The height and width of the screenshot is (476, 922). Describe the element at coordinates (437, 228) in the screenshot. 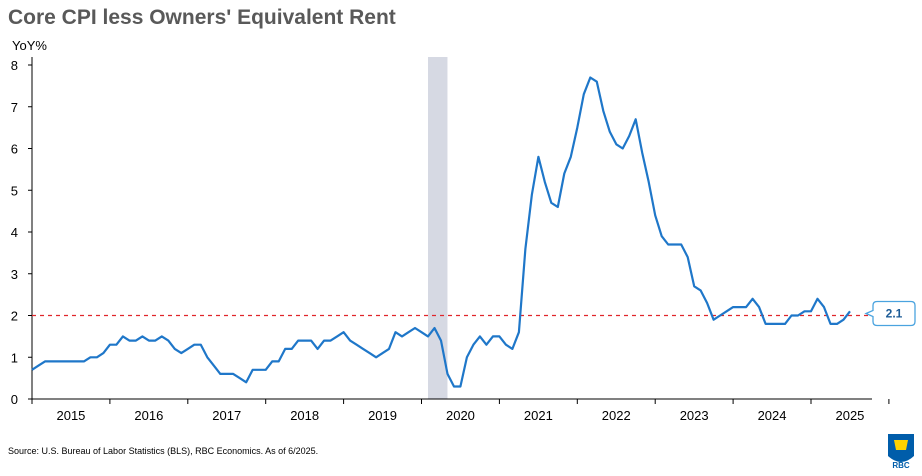

I see `recession-shading` at that location.